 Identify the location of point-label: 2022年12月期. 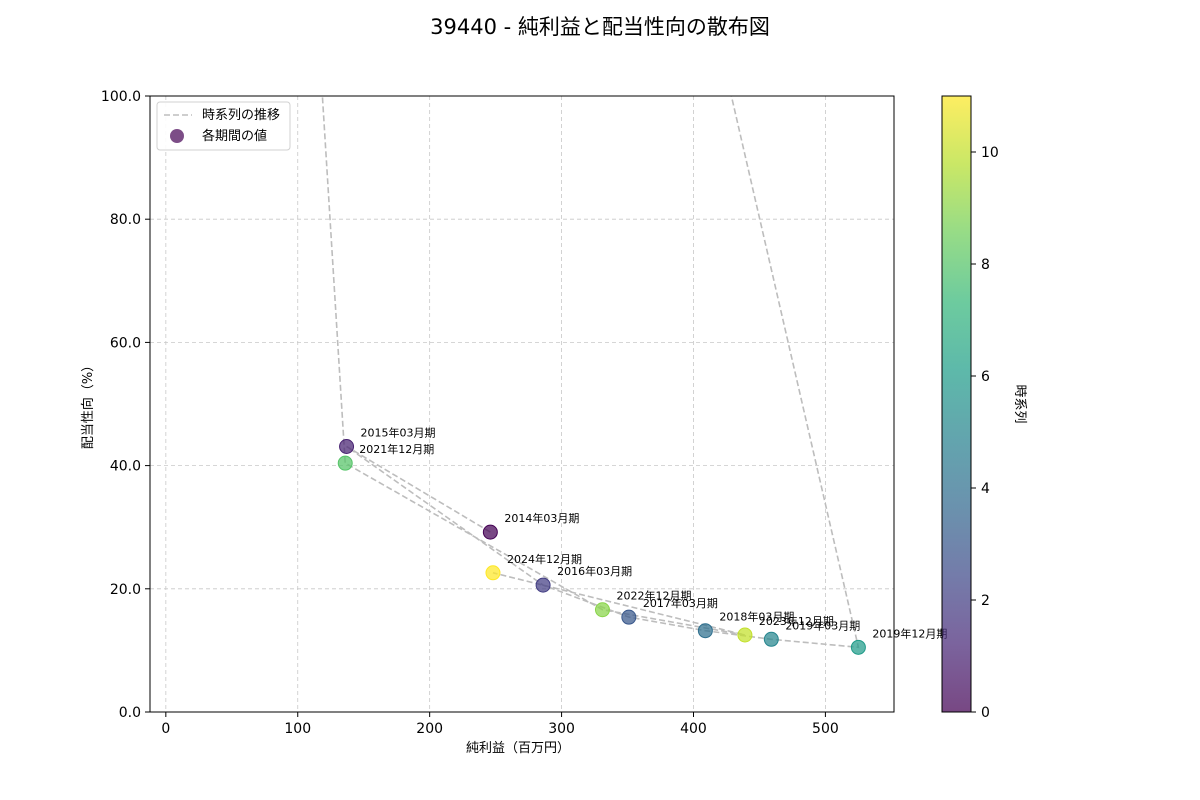
(653, 596).